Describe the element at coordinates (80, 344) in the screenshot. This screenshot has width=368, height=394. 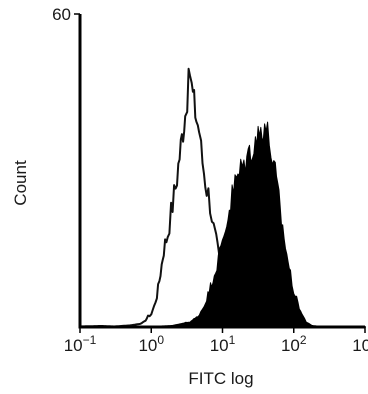
I see `x-tick-label: 10⁻¹` at that location.